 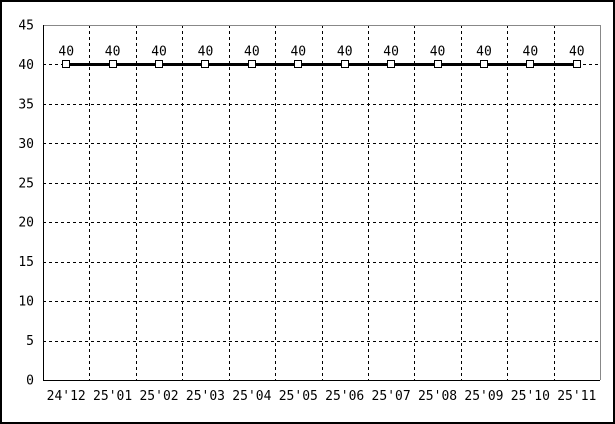 What do you see at coordinates (26, 204) in the screenshot?
I see `y-axis-labels: 0 5 10 15 20 25 30 35 40 45` at bounding box center [26, 204].